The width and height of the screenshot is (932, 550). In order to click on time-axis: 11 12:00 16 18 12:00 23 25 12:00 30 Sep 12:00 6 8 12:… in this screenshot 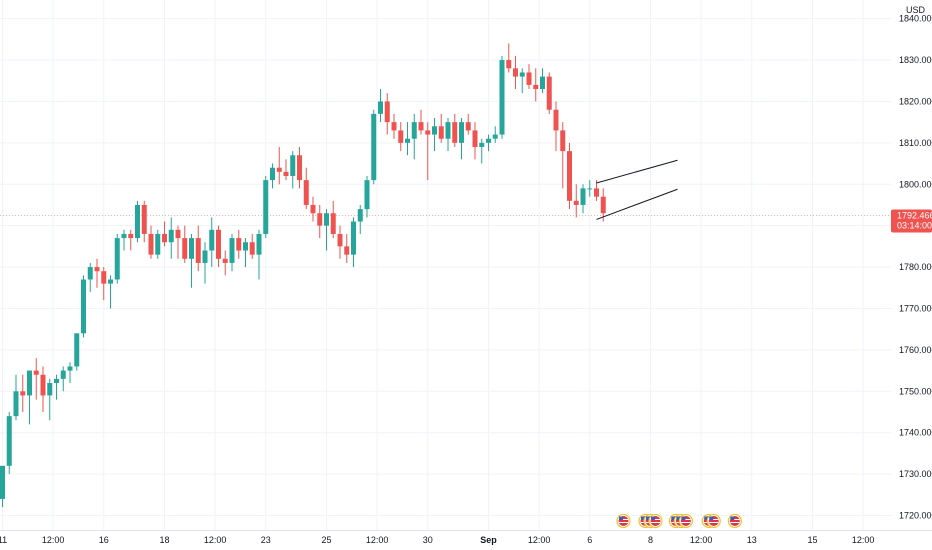, I will do `click(437, 540)`.